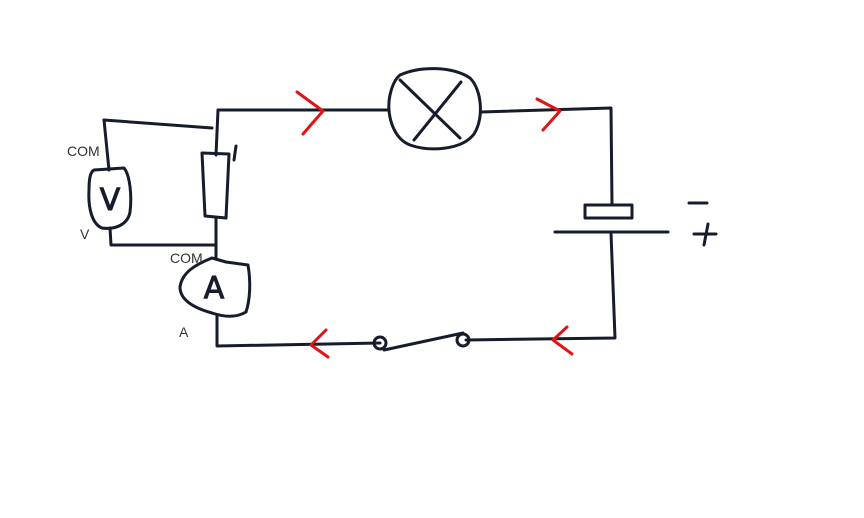 The width and height of the screenshot is (864, 518). Describe the element at coordinates (298, 331) in the screenshot. I see `bottom-wire-left` at that location.